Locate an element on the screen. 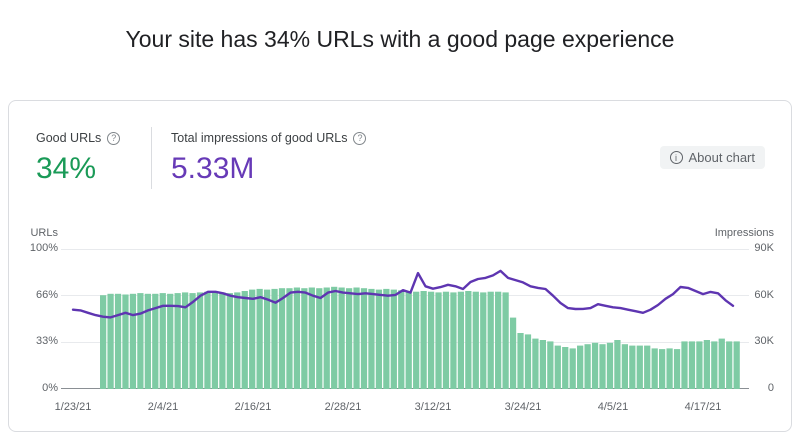 The image size is (800, 444). right-axis-tick: 30K is located at coordinates (764, 341).